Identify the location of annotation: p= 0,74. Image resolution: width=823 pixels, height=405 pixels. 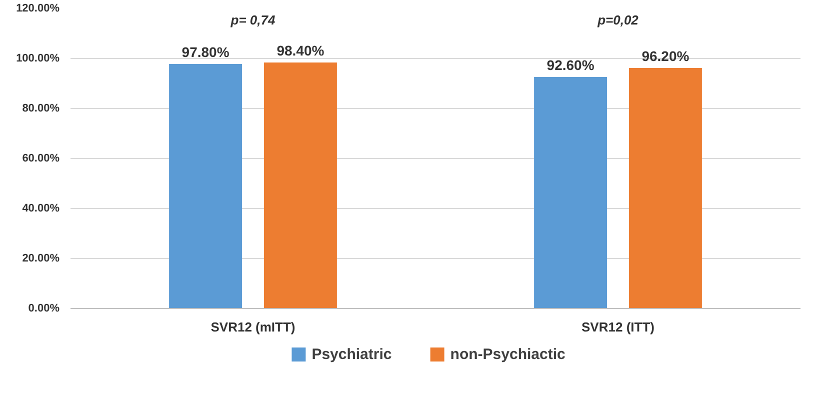
(253, 20).